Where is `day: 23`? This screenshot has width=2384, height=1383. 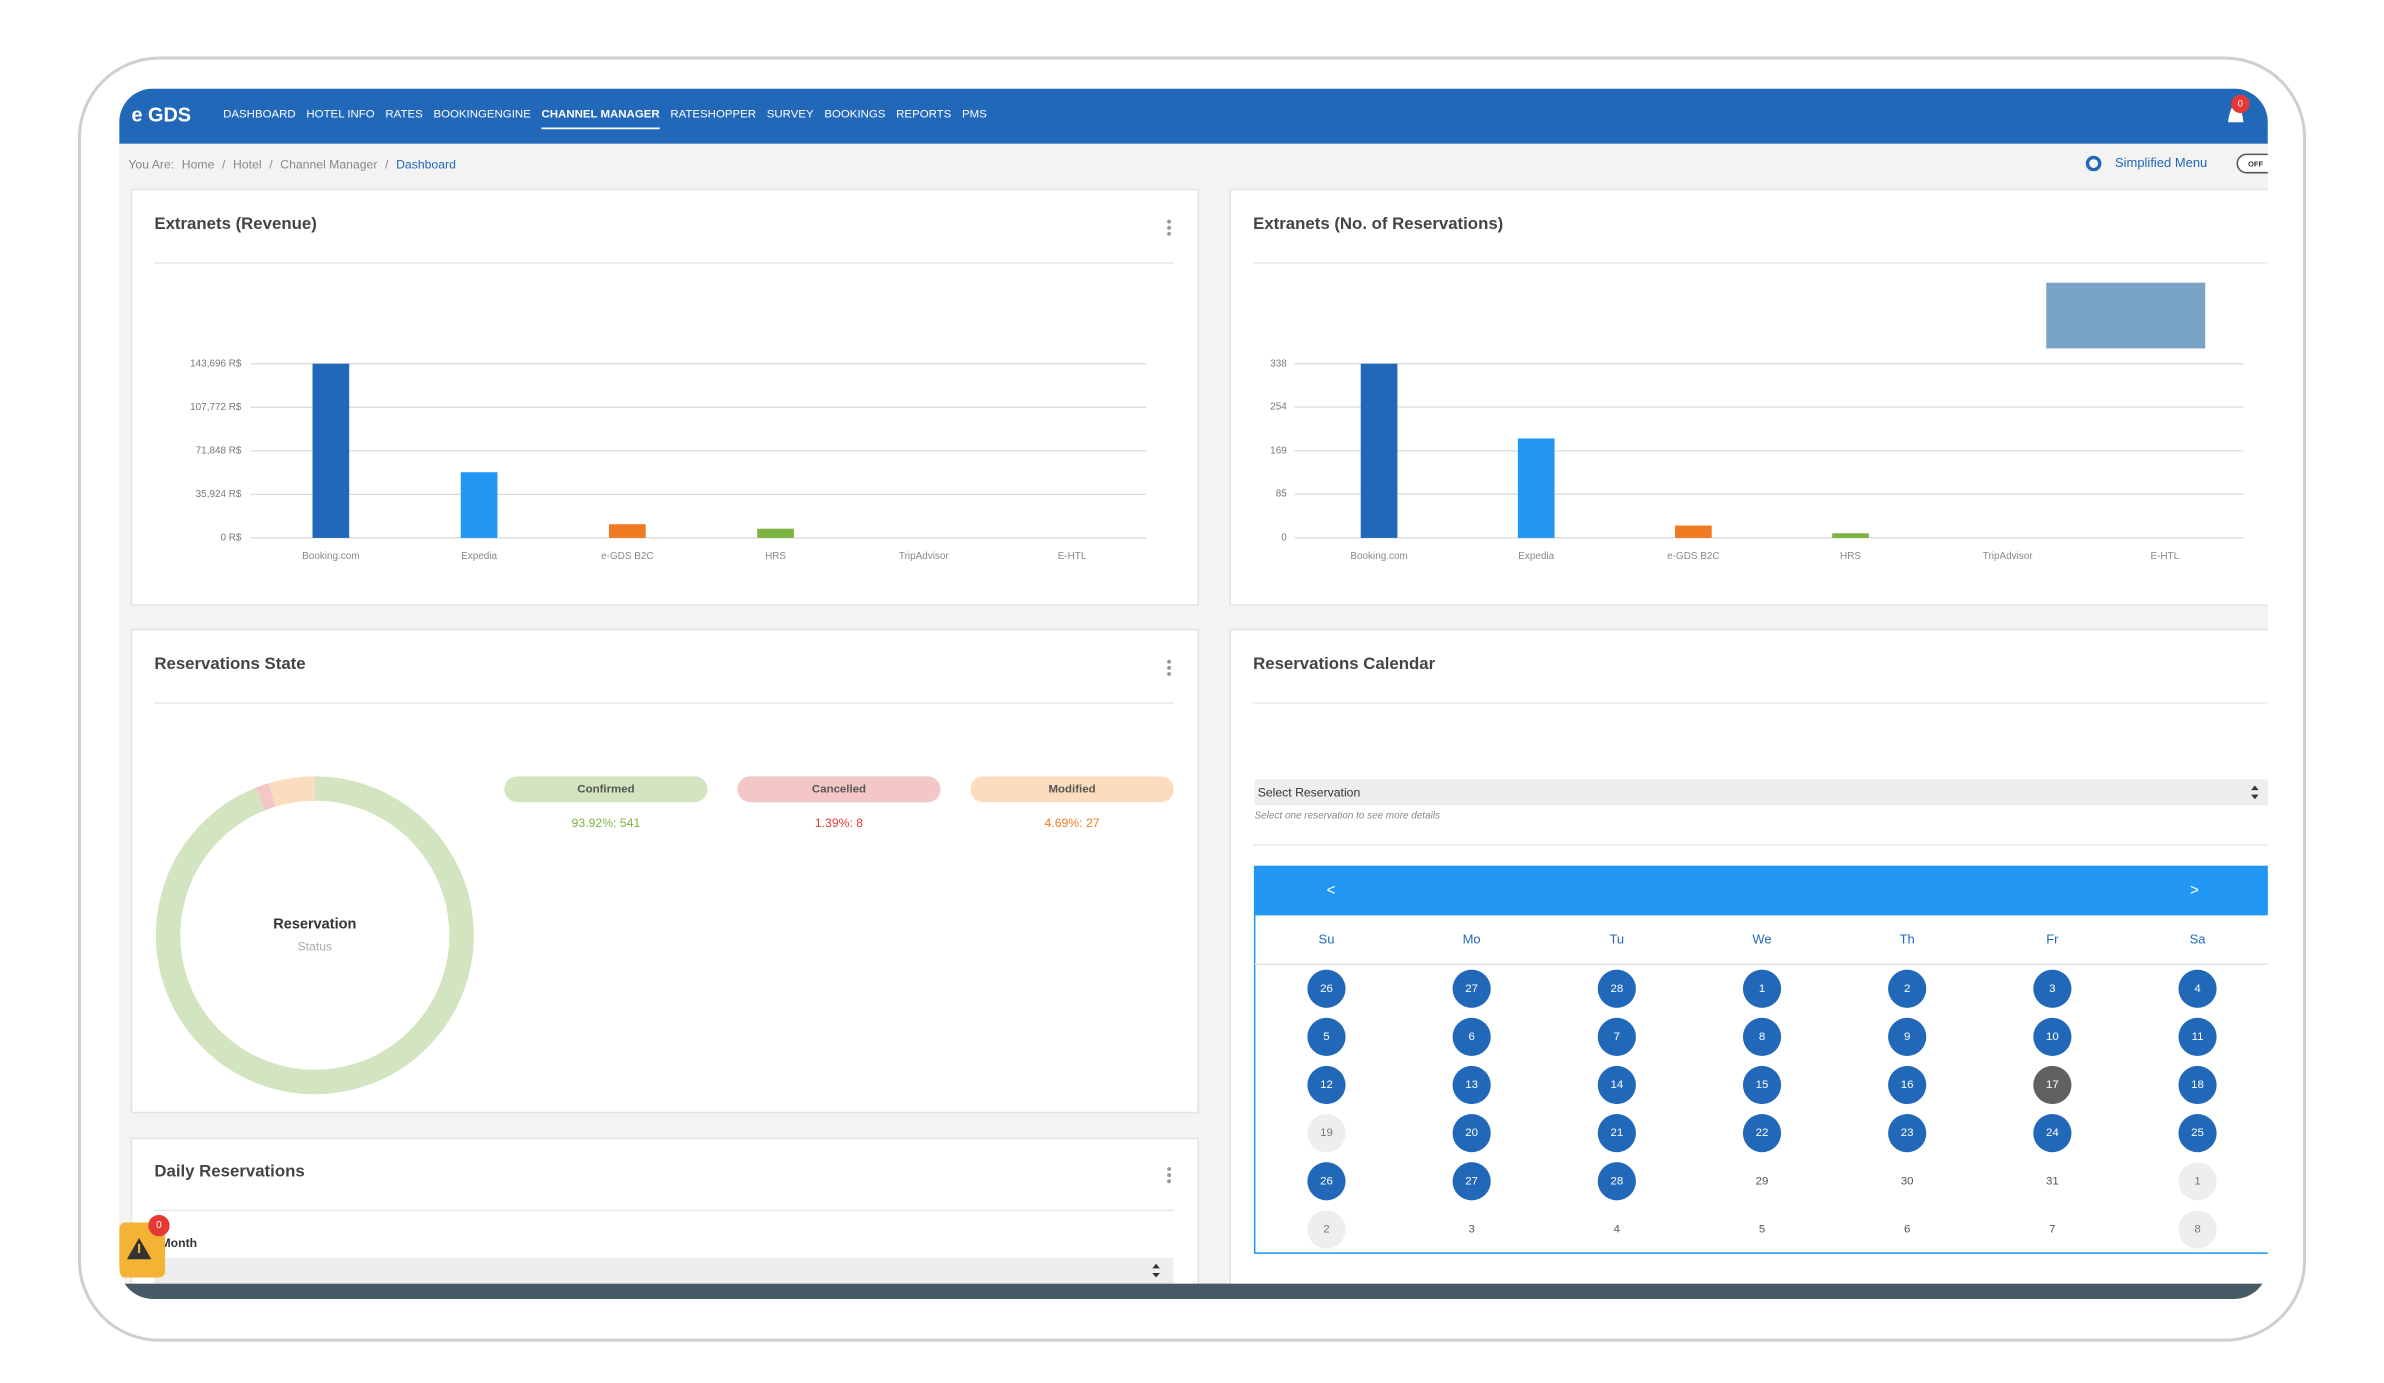
day: 23 is located at coordinates (1907, 1133).